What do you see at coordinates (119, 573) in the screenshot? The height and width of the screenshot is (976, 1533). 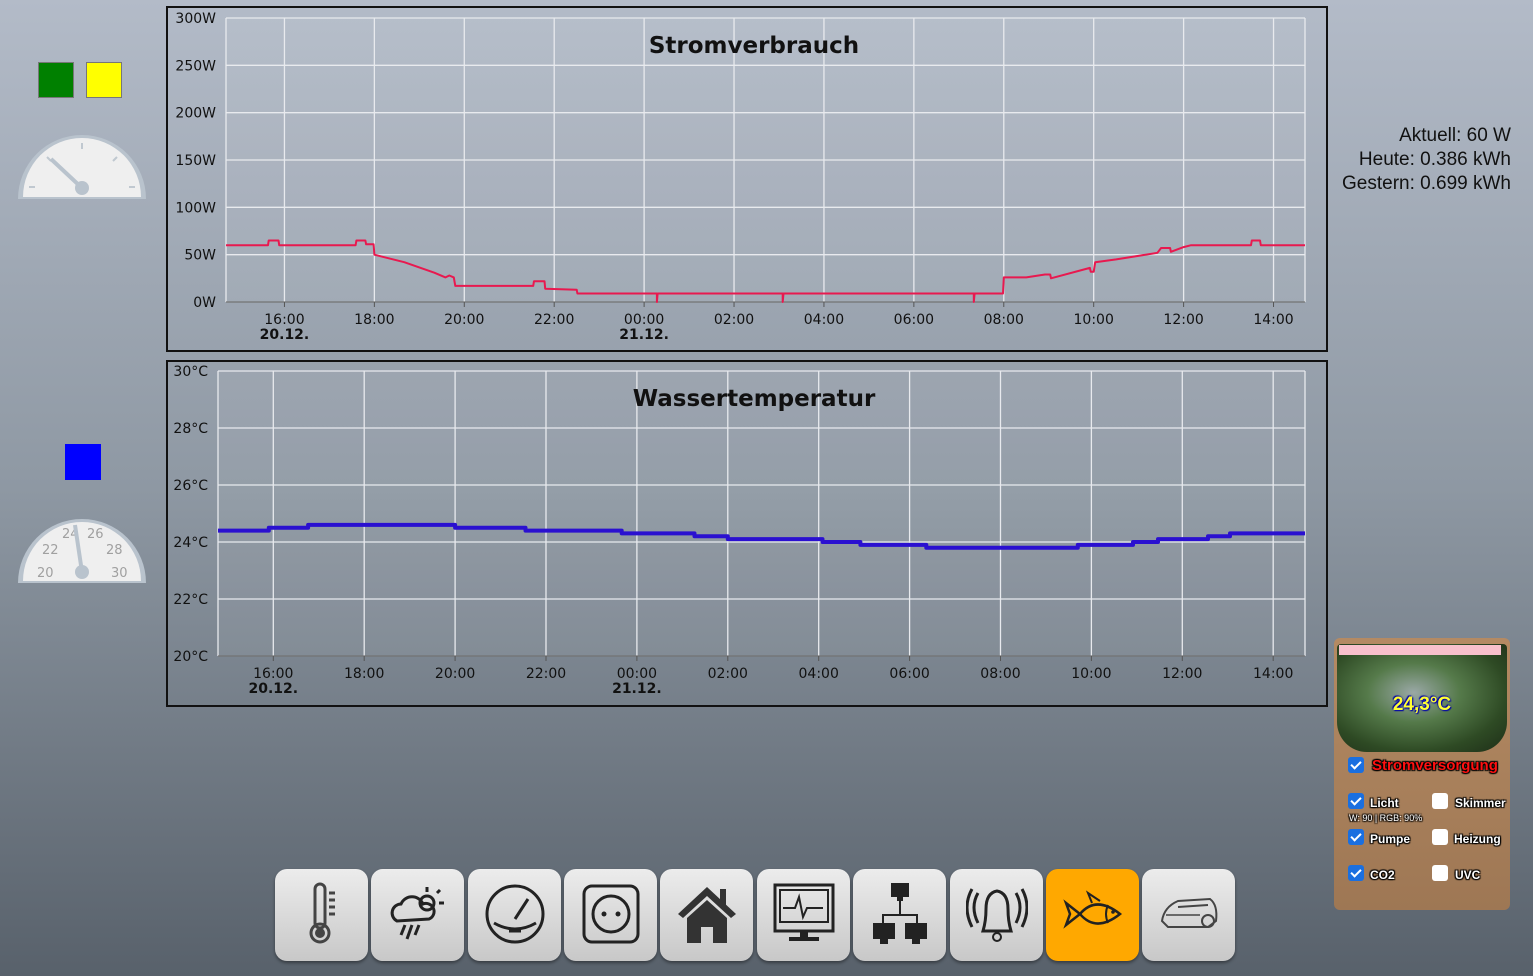 I see `svg-text: 30` at bounding box center [119, 573].